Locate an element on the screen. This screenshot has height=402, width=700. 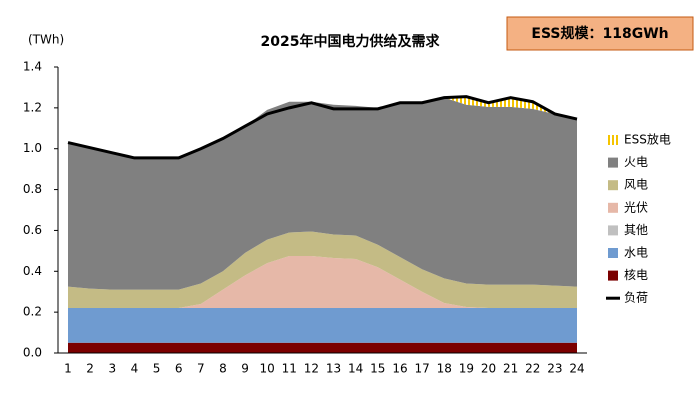
legend-label: 风电 is located at coordinates (636, 185).